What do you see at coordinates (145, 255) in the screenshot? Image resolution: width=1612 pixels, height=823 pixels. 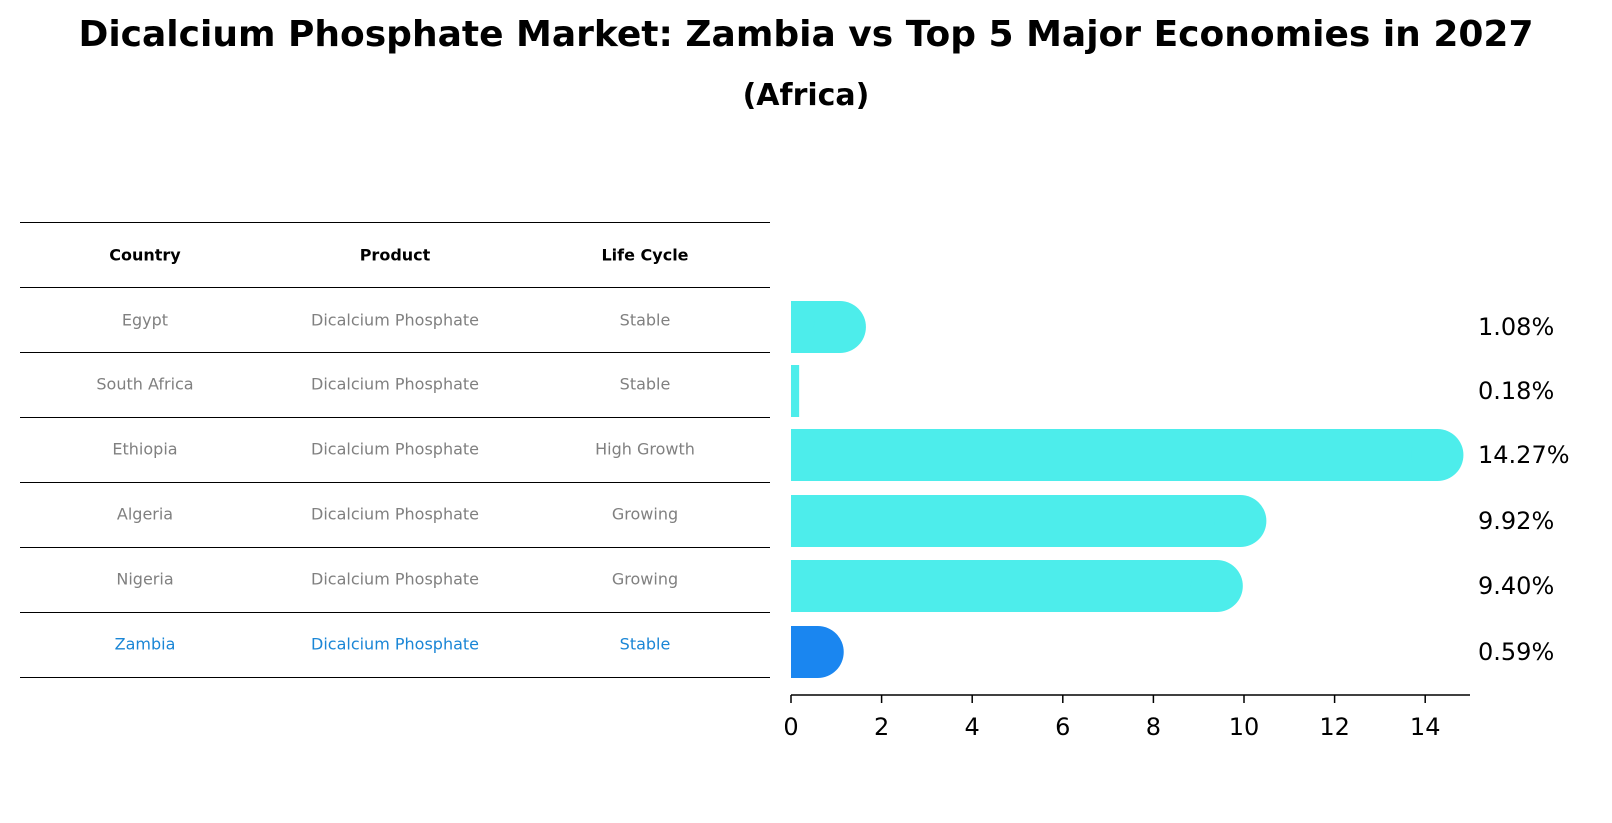 I see `header-country: Country` at bounding box center [145, 255].